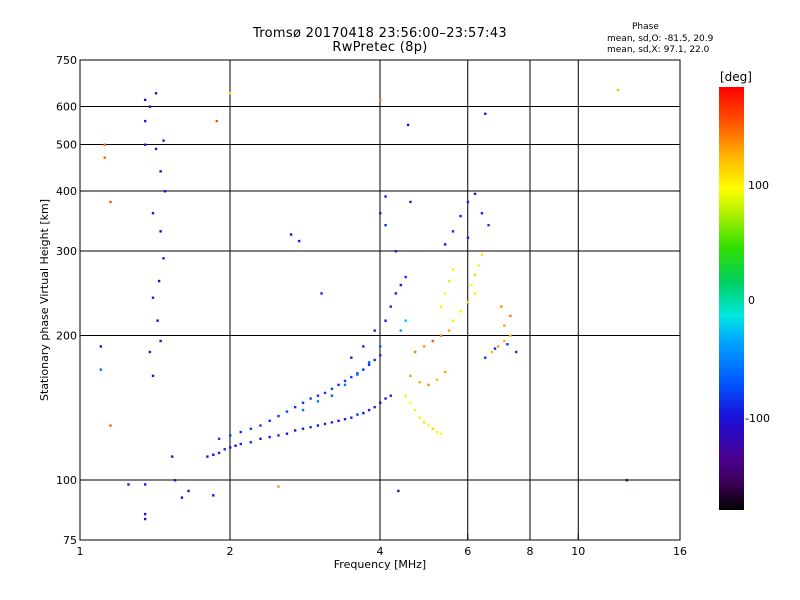  Describe the element at coordinates (80, 551) in the screenshot. I see `x-tick-label: 1` at that location.